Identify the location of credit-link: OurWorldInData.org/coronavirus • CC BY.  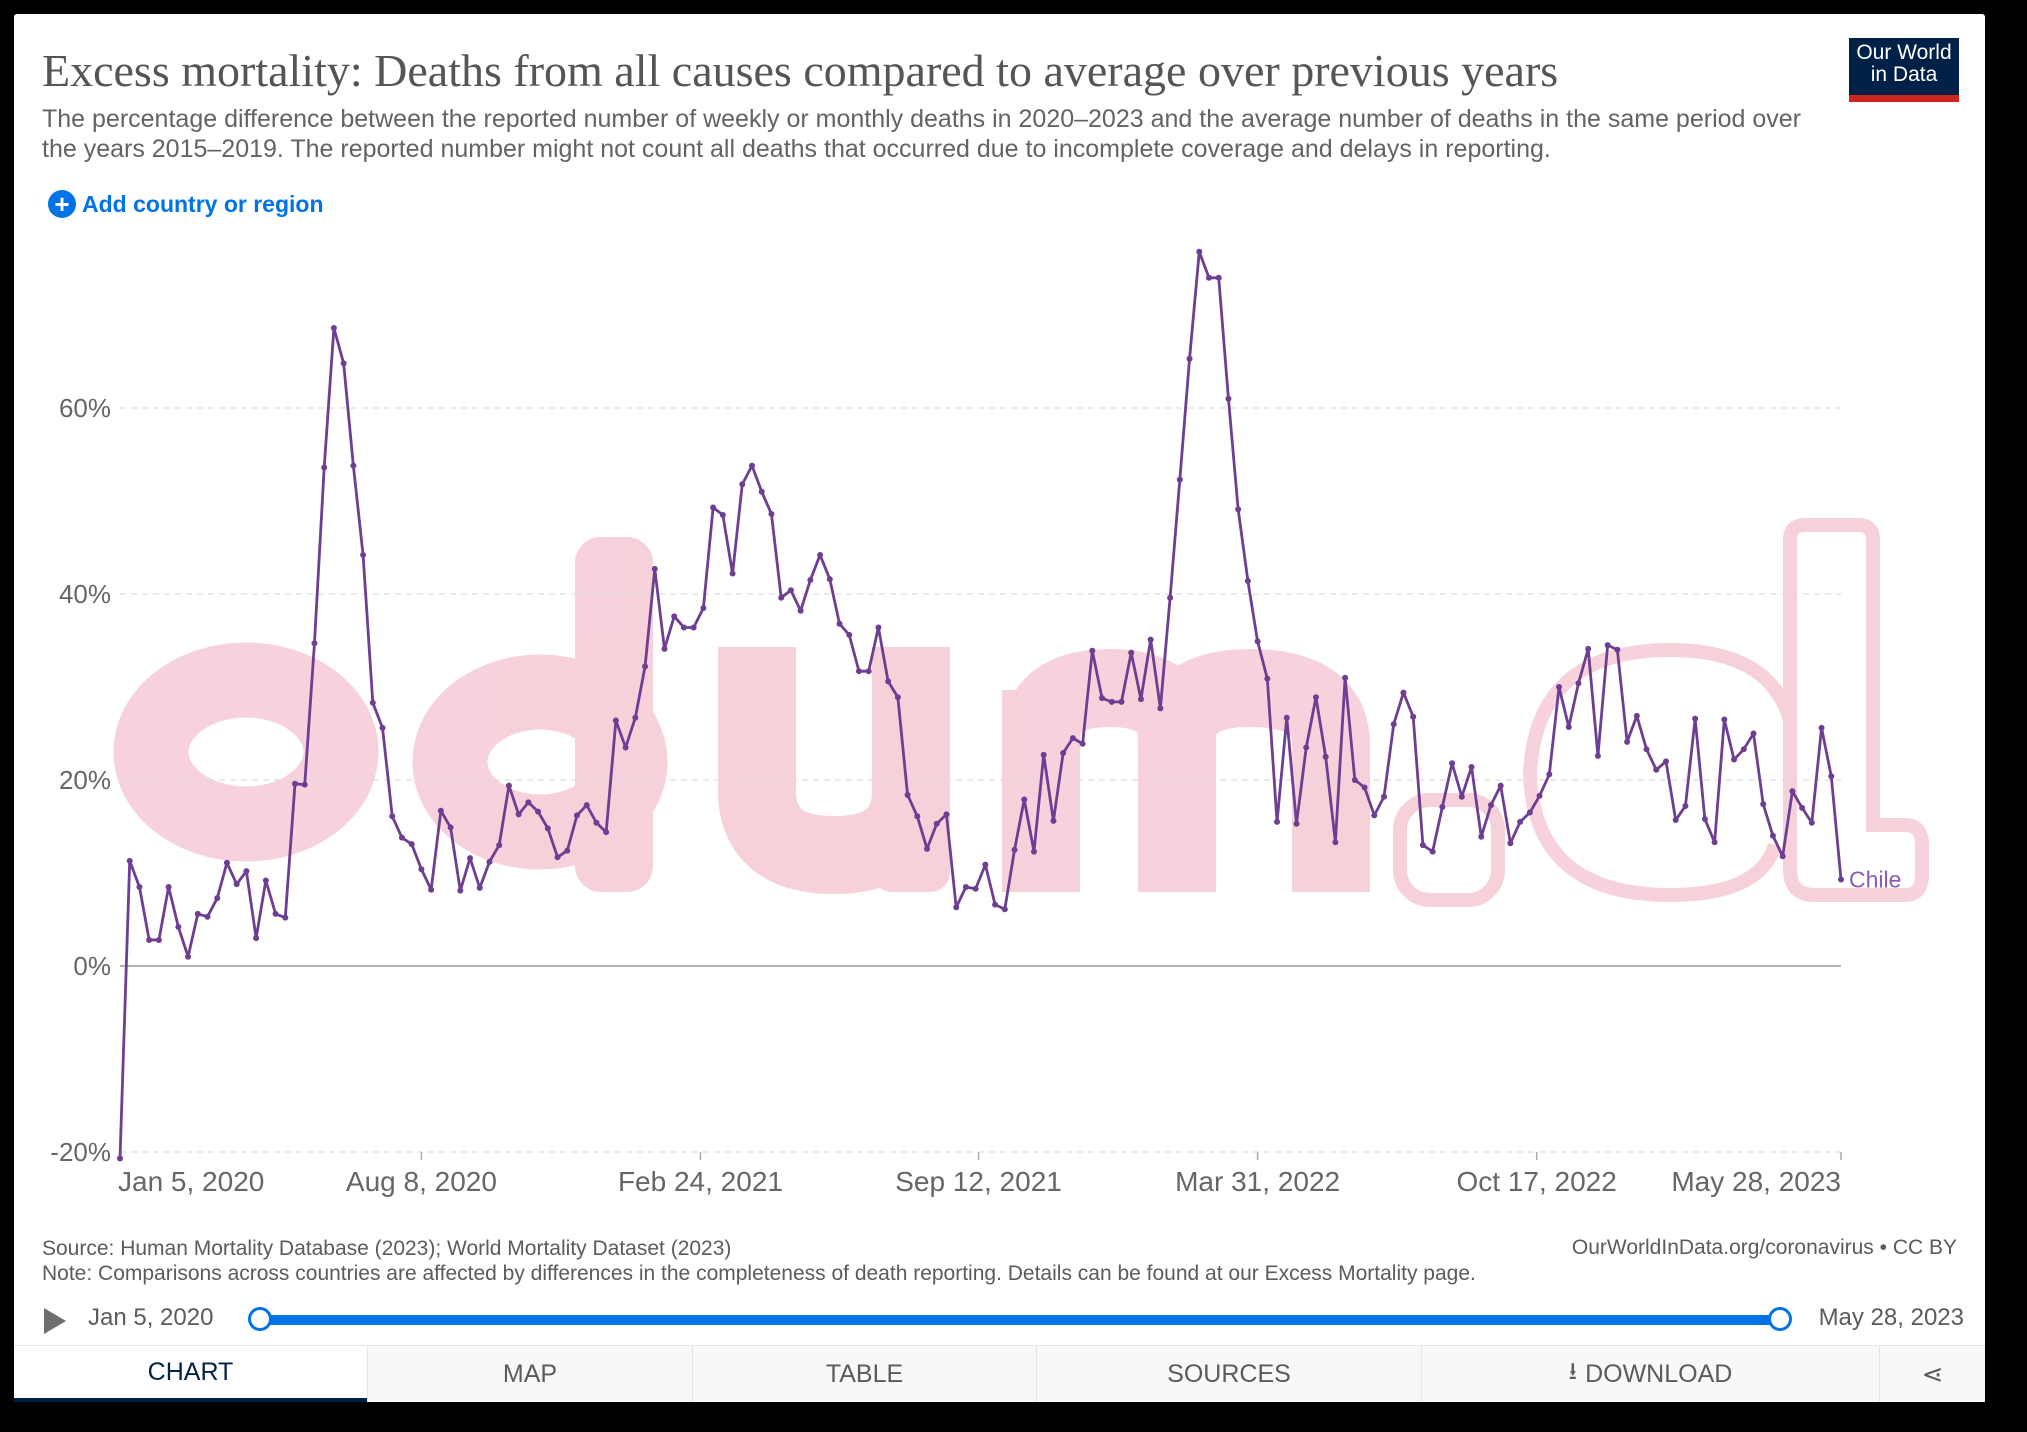
(1764, 1247).